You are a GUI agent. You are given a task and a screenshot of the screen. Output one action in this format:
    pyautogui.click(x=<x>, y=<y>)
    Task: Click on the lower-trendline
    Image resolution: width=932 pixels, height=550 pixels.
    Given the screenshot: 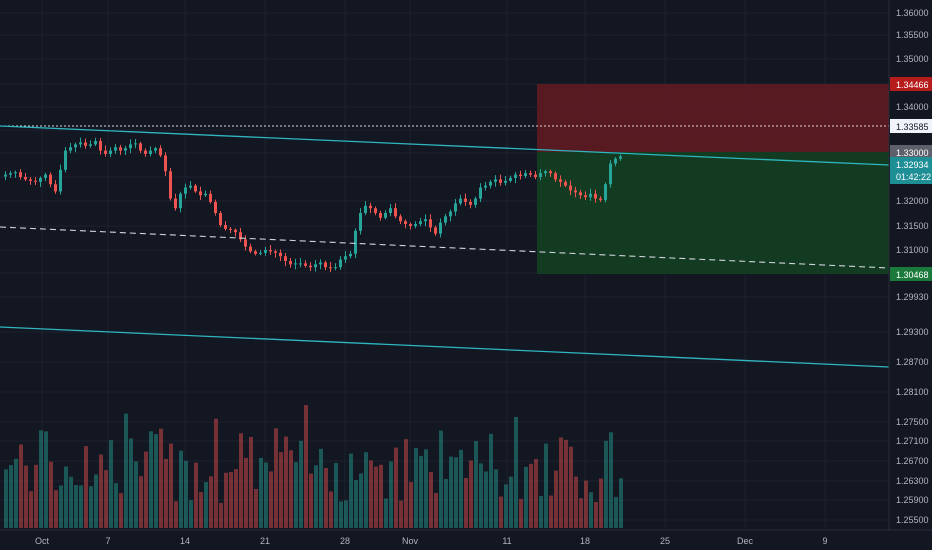 What is the action you would take?
    pyautogui.click(x=445, y=347)
    